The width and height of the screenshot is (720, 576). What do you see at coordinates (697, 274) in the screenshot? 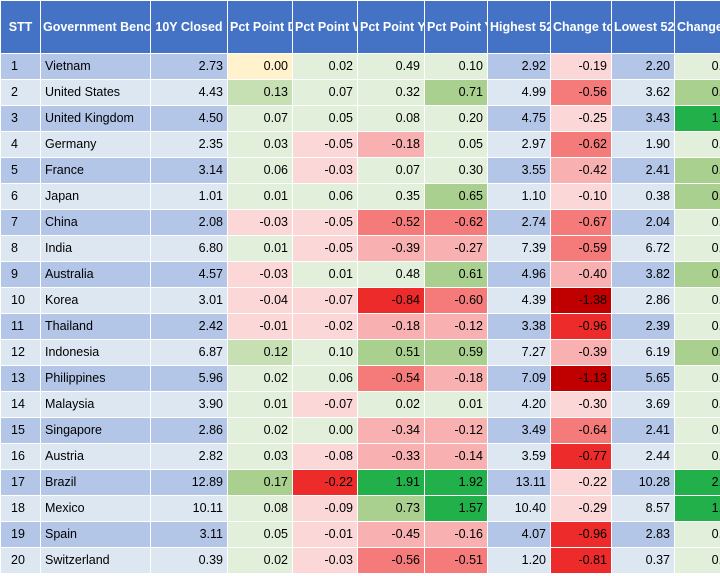
I see `cell-chgL52: 0.74` at bounding box center [697, 274].